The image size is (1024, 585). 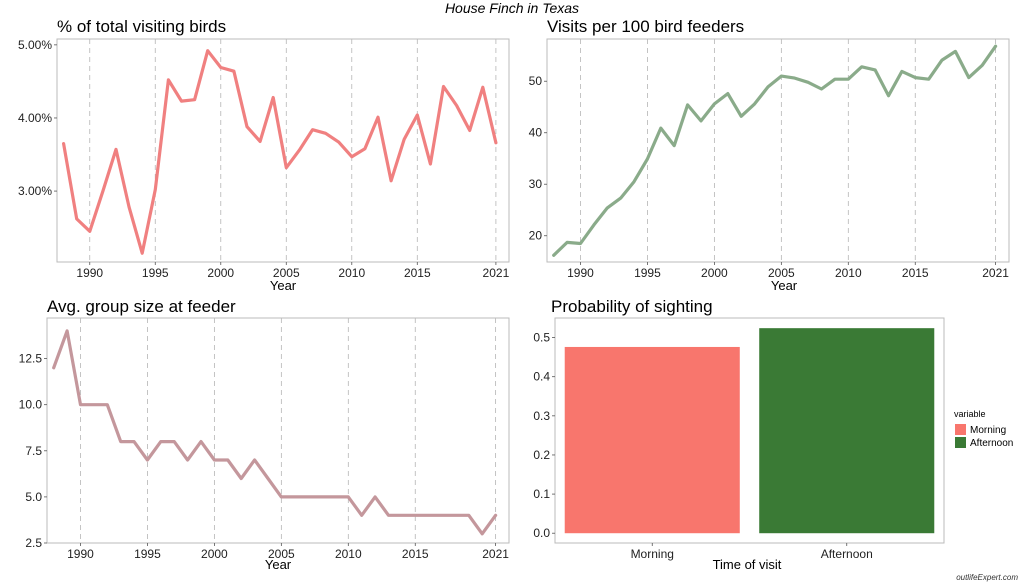 What do you see at coordinates (141, 26) in the screenshot?
I see `panel-title: % of total visiting birds` at bounding box center [141, 26].